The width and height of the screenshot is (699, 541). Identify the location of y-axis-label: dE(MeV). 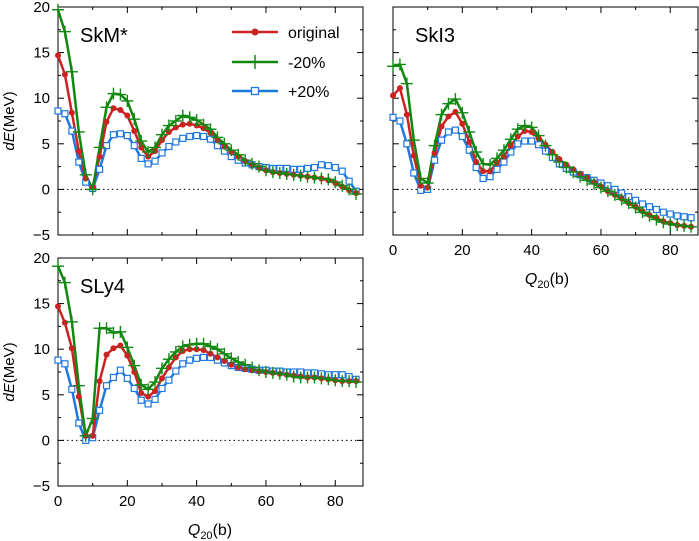
(9, 371).